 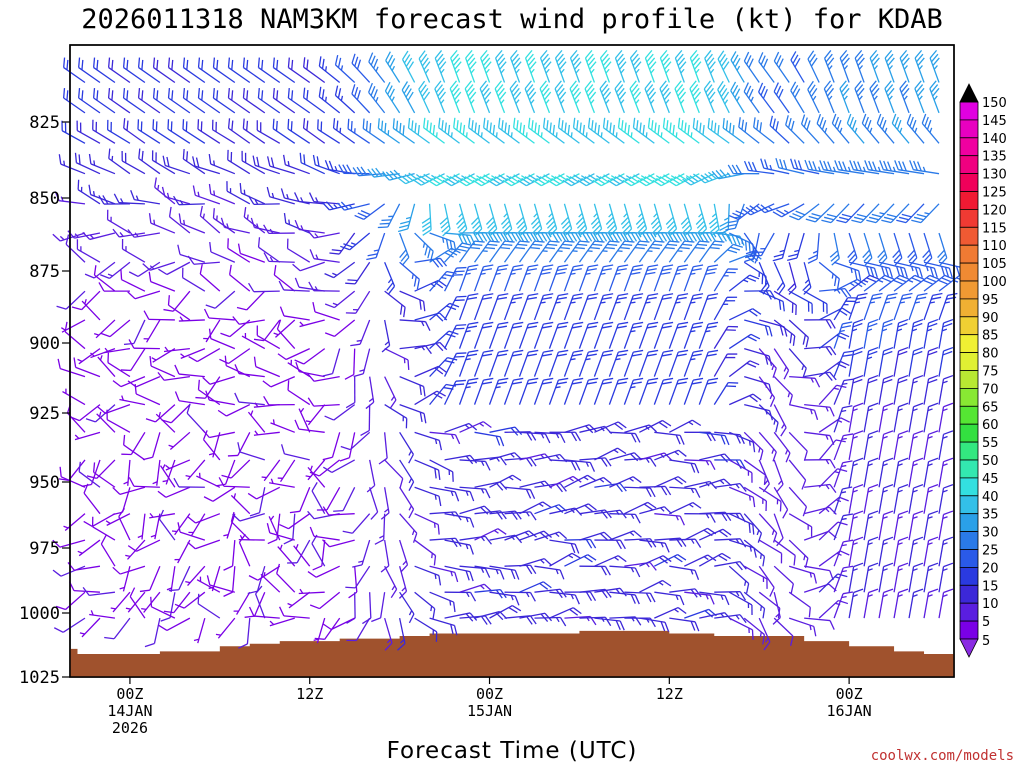 I want to click on y-tick-label: 900, so click(x=44, y=344).